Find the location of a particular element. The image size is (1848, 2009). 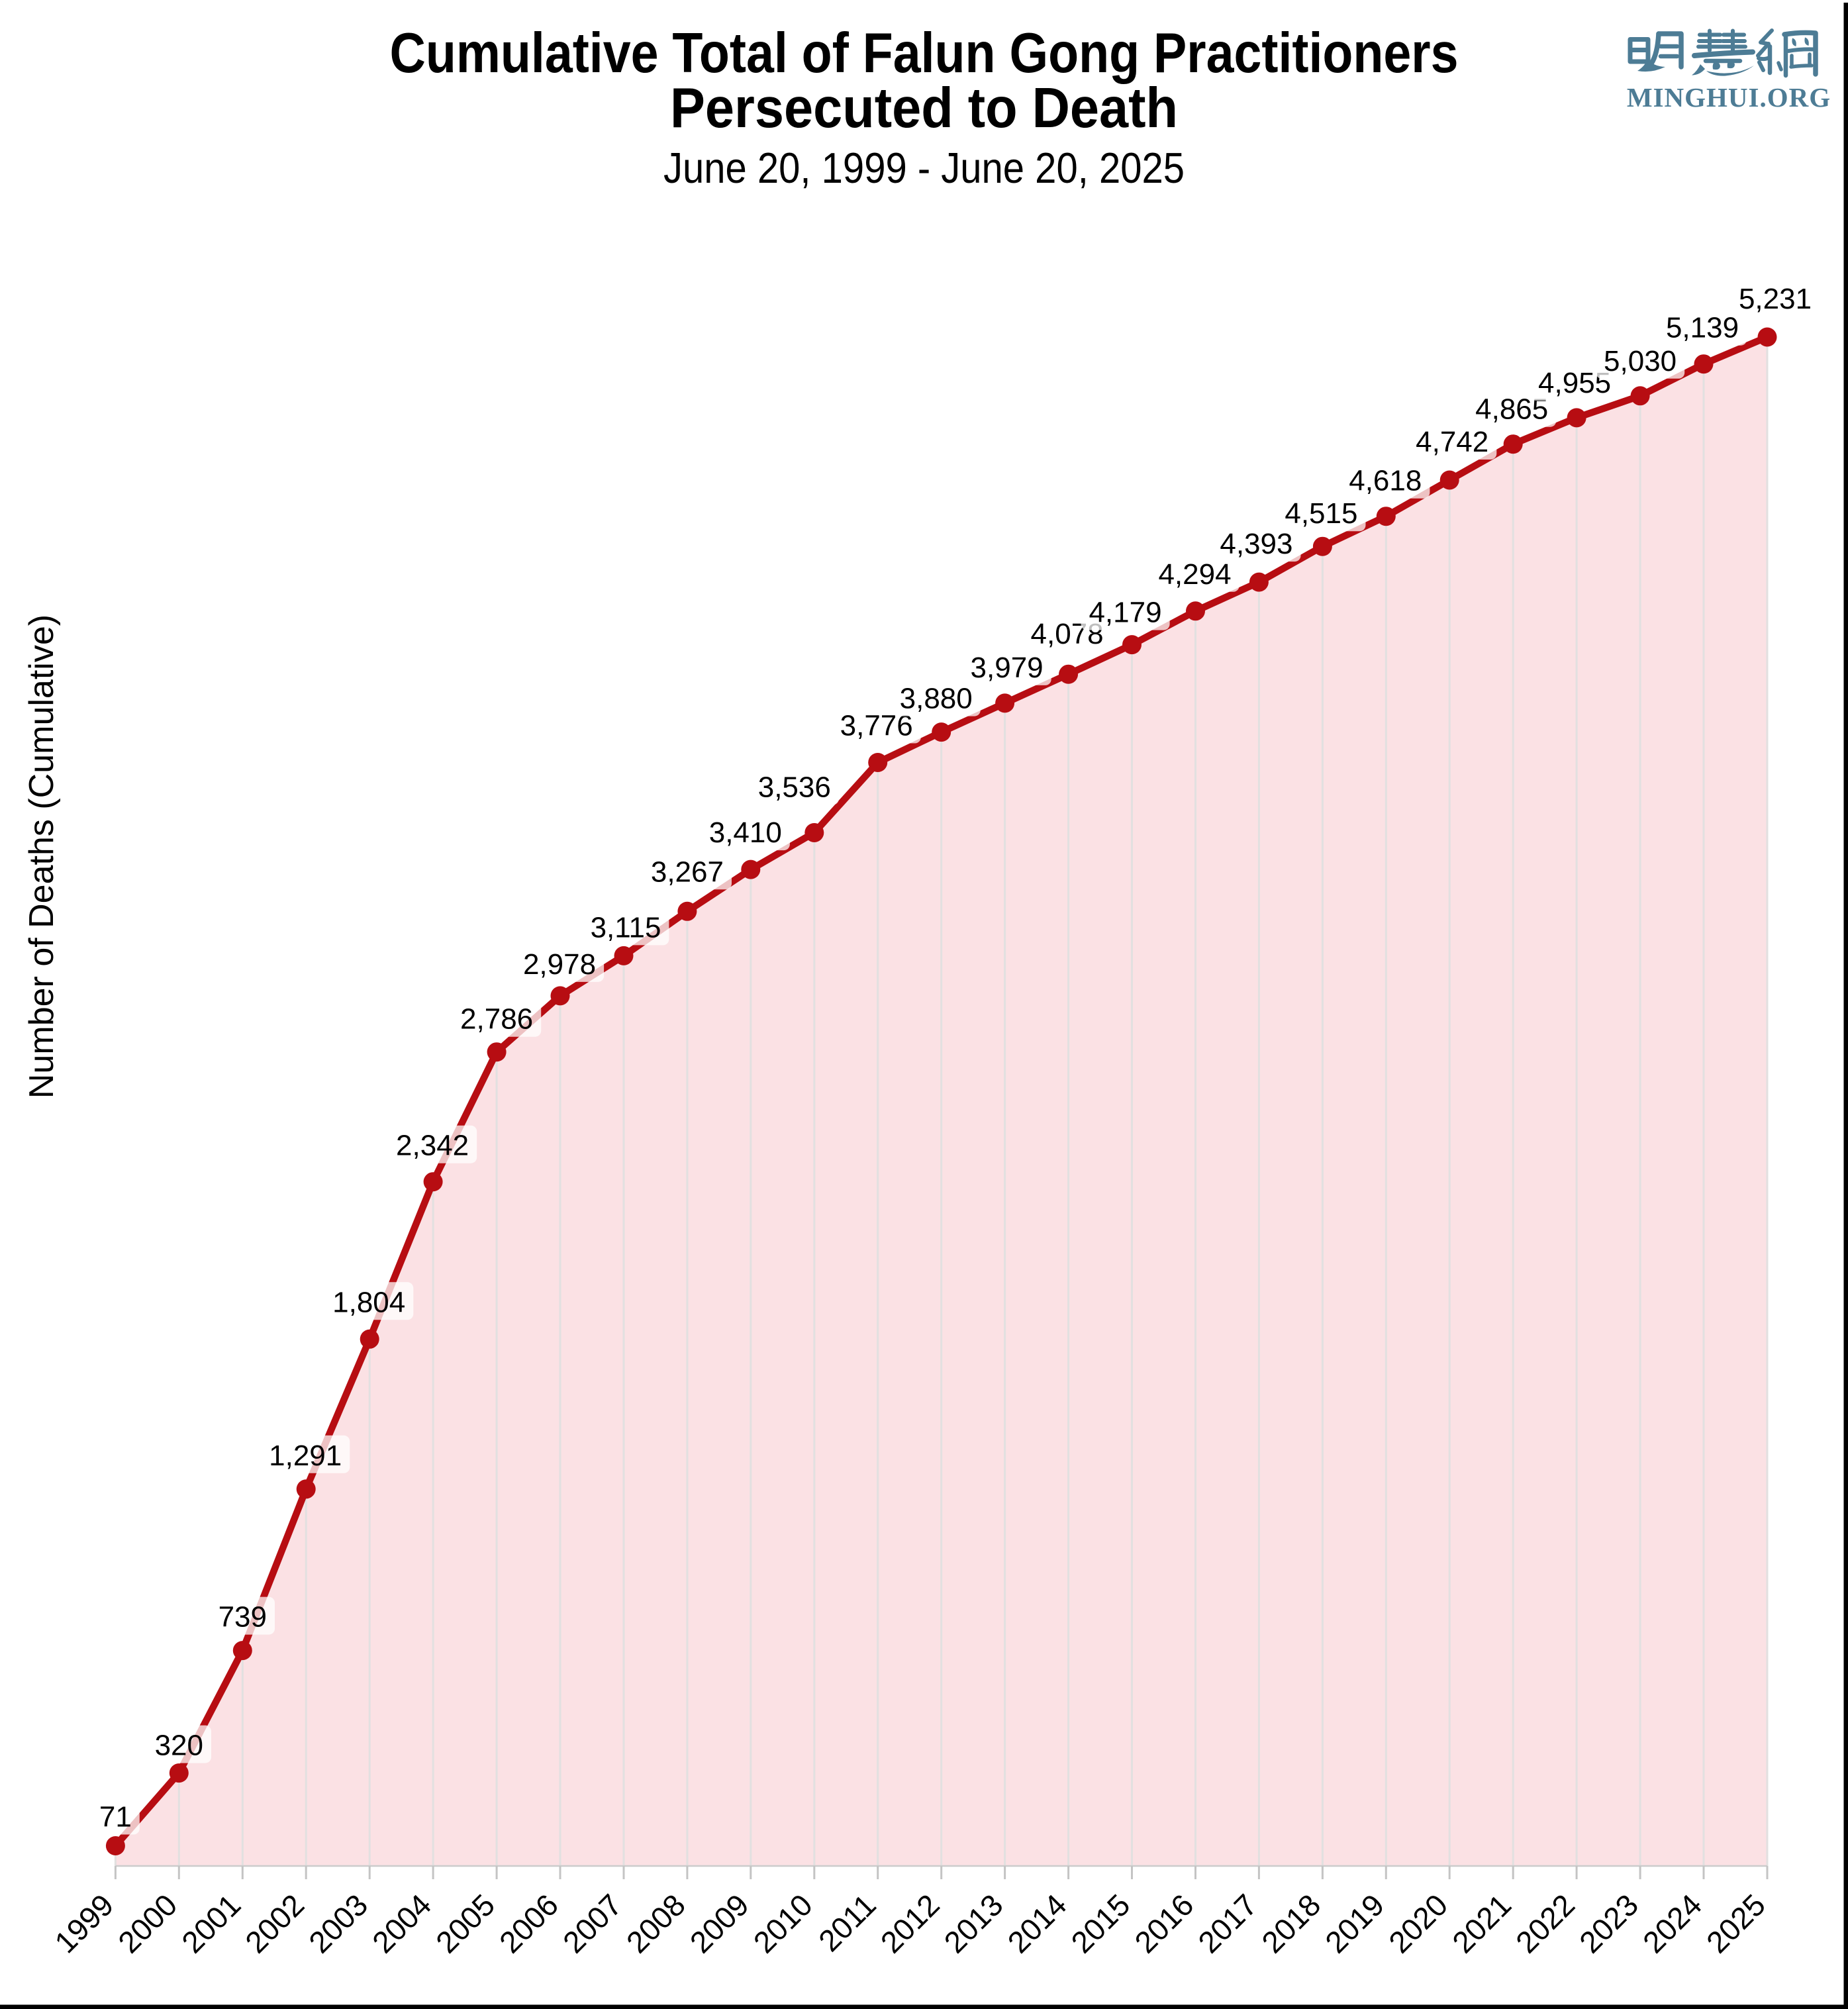

svg-text: 71 is located at coordinates (115, 1817).